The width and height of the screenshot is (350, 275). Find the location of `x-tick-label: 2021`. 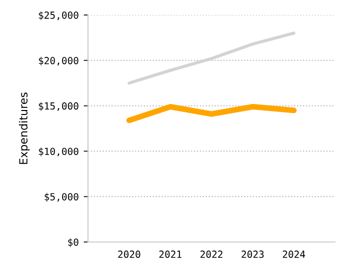

x-tick-label: 2021 is located at coordinates (170, 254).